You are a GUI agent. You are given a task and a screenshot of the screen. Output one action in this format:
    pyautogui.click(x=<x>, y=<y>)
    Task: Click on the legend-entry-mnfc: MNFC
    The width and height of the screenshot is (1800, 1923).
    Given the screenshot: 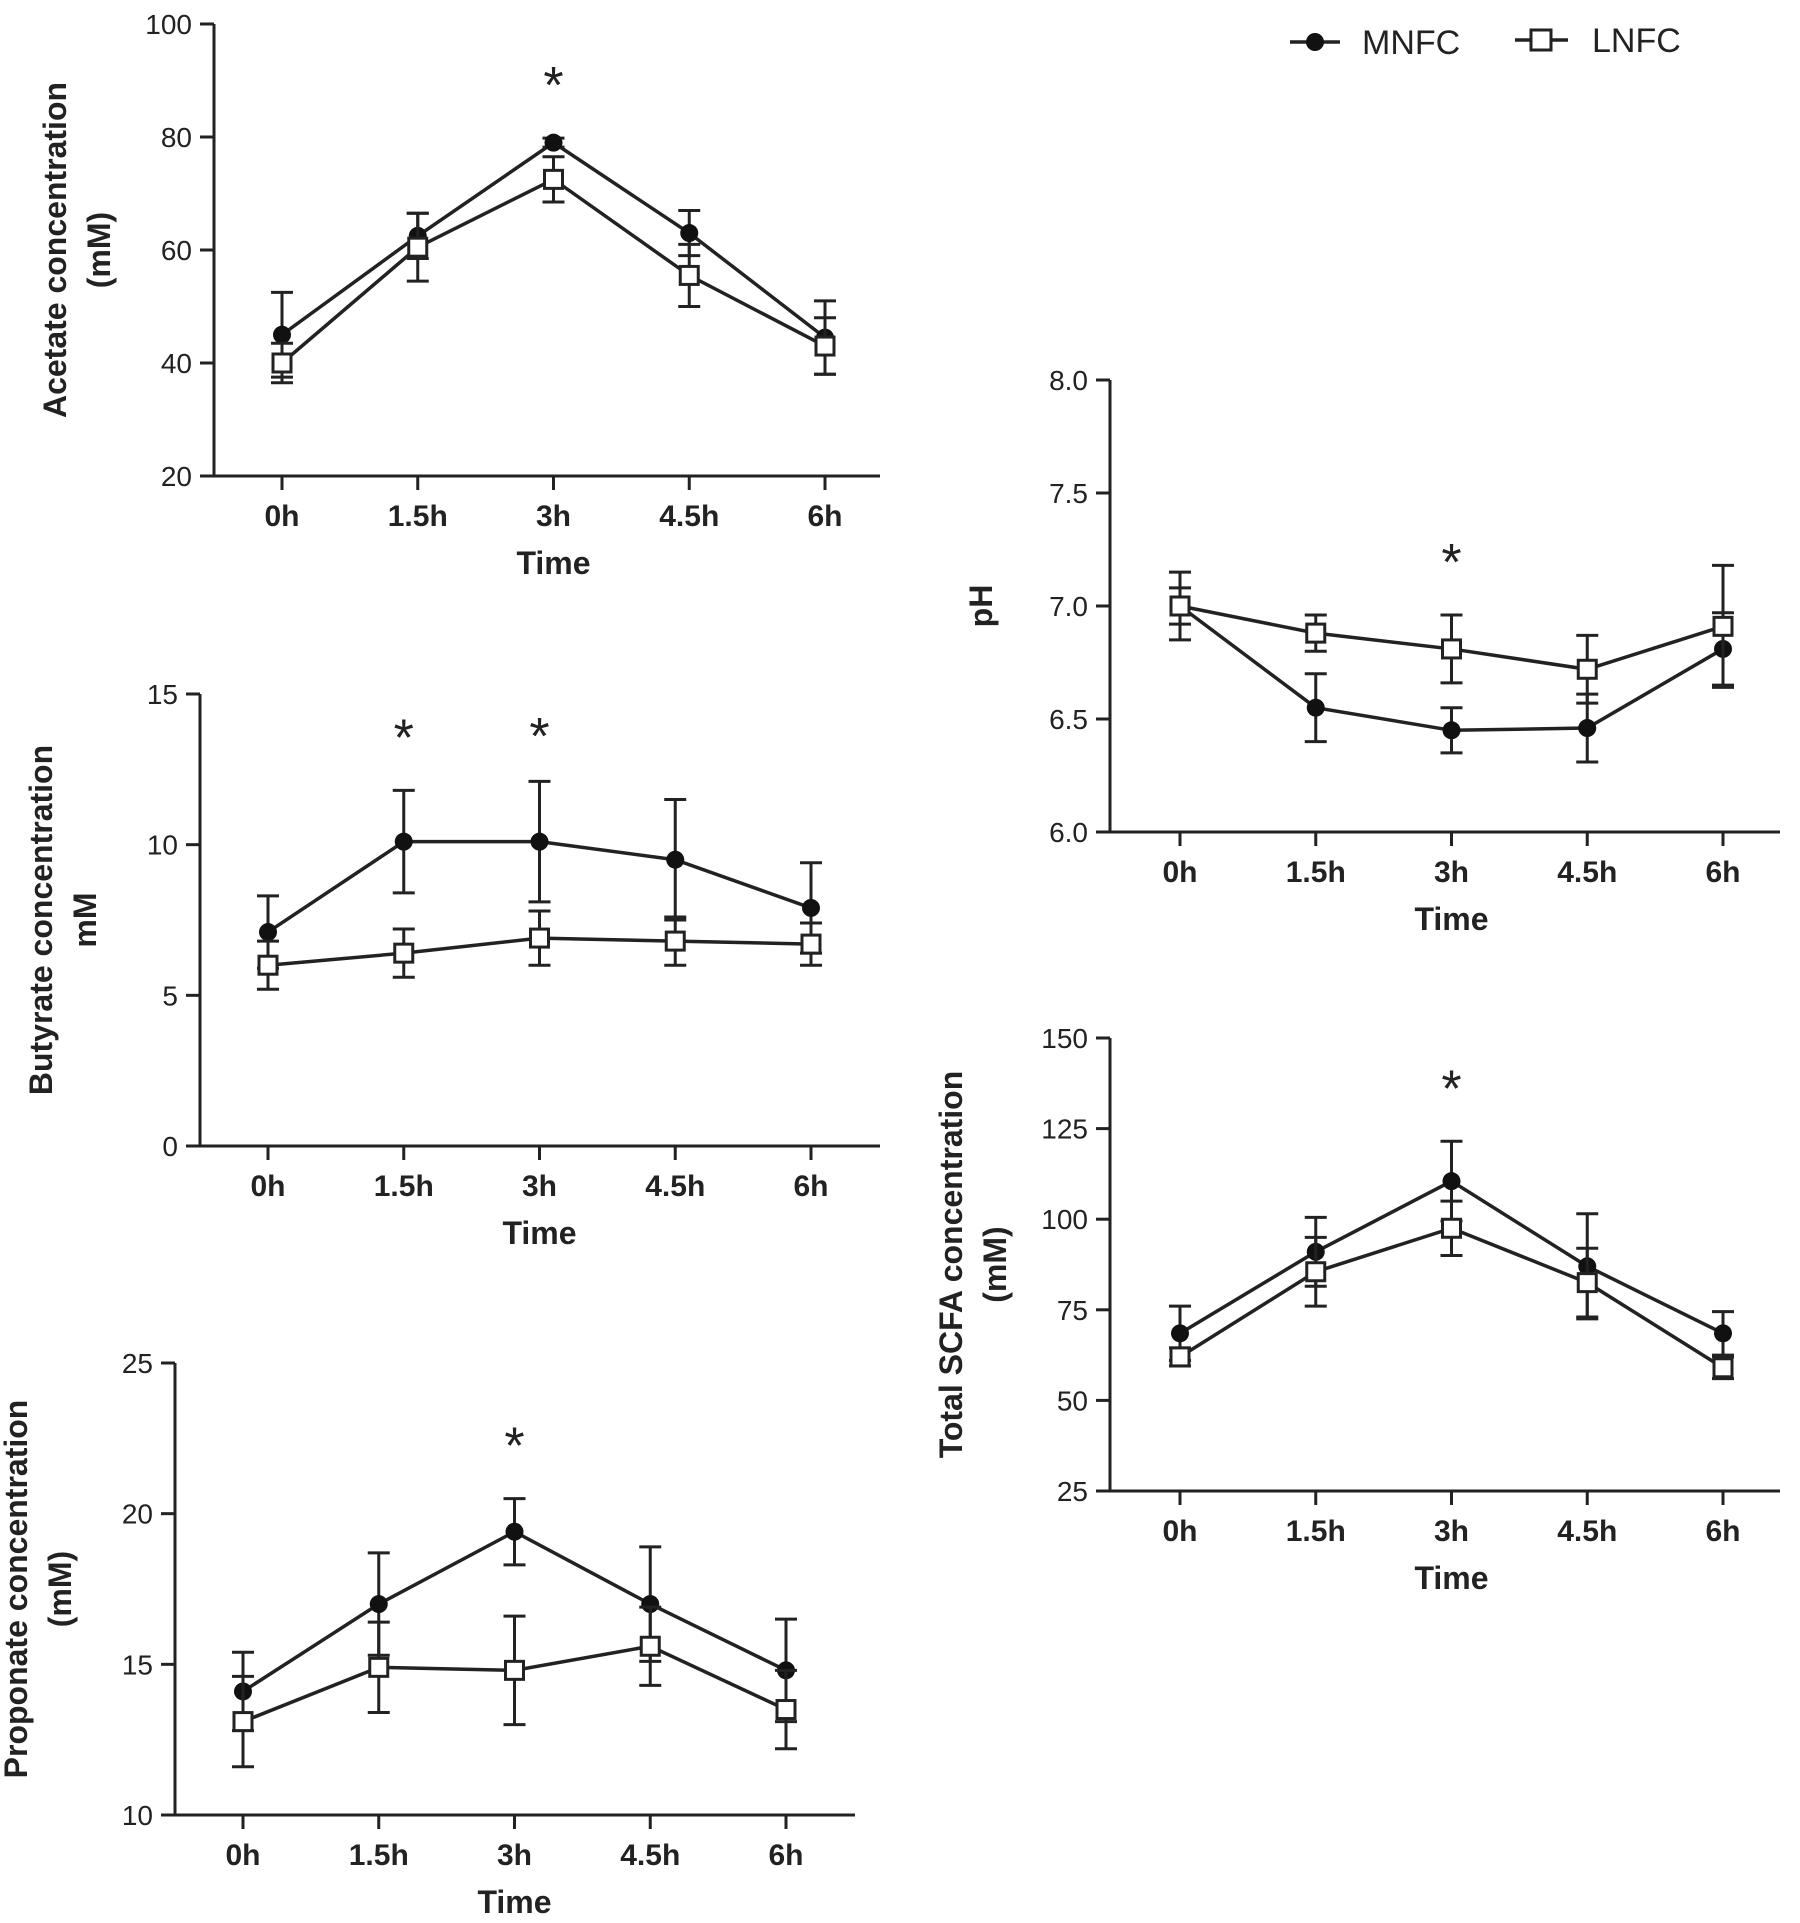 What is the action you would take?
    pyautogui.click(x=1375, y=43)
    